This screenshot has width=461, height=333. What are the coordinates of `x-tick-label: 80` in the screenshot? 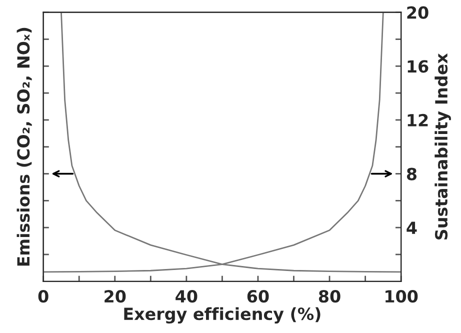 It's located at (329, 296).